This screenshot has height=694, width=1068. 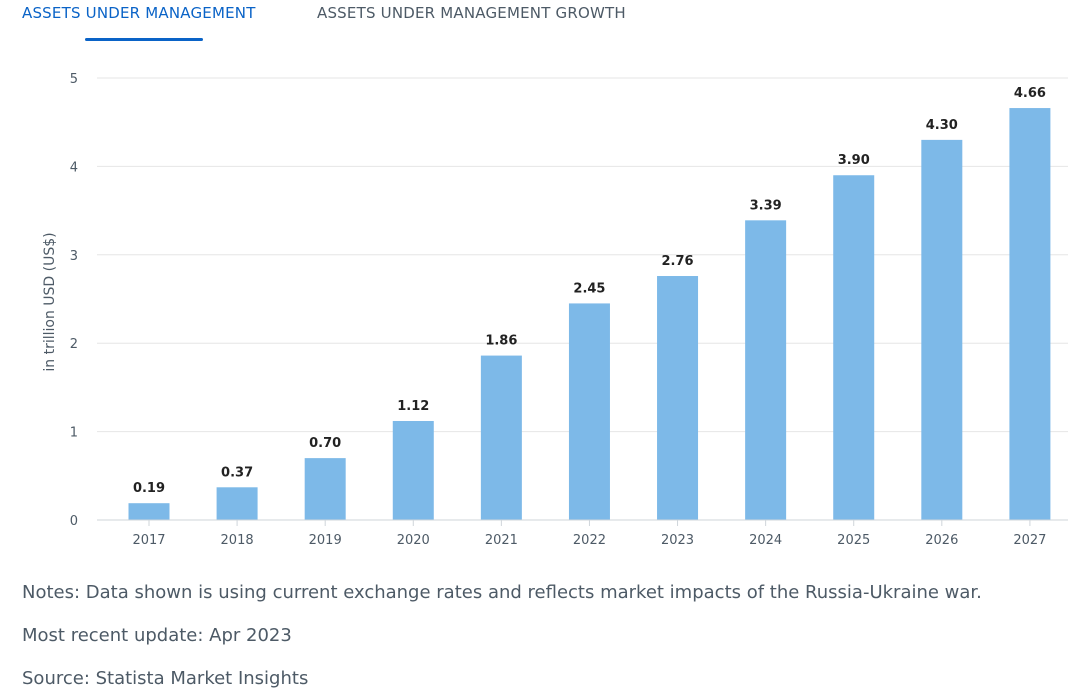 What do you see at coordinates (766, 370) in the screenshot?
I see `bar-2024` at bounding box center [766, 370].